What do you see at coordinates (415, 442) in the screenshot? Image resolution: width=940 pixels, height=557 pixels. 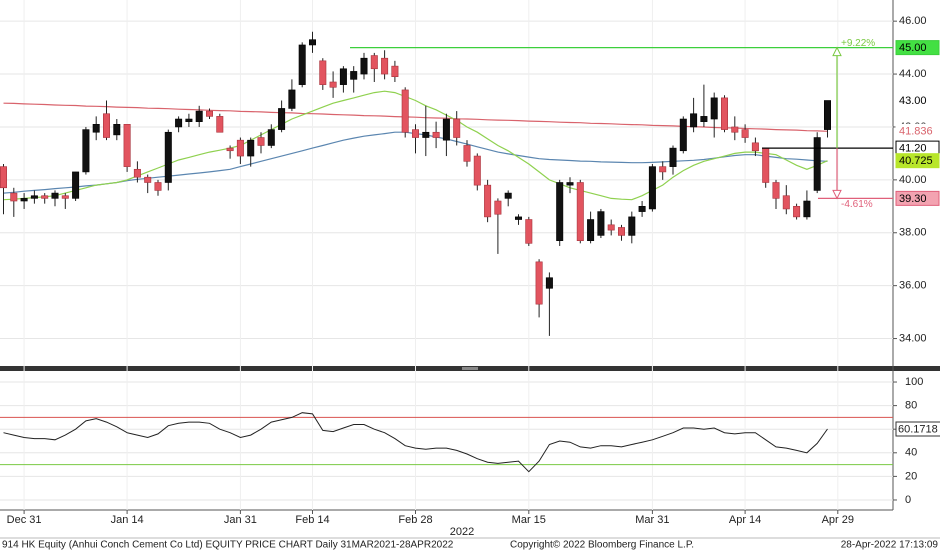 I see `indicator-line` at bounding box center [415, 442].